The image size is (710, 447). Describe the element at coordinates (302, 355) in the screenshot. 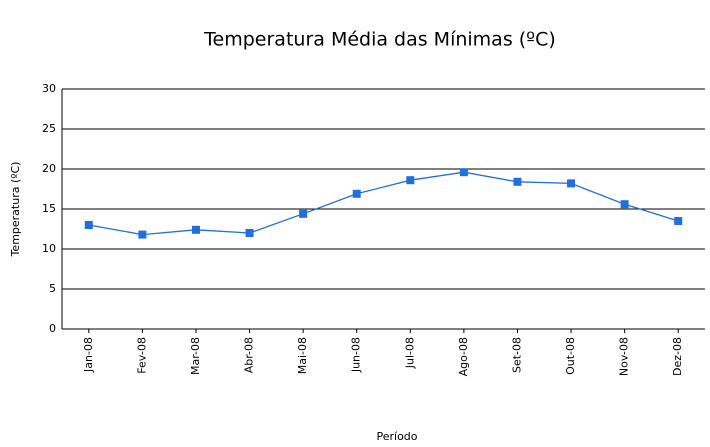

I see `x-tick-label: Mai-08` at that location.